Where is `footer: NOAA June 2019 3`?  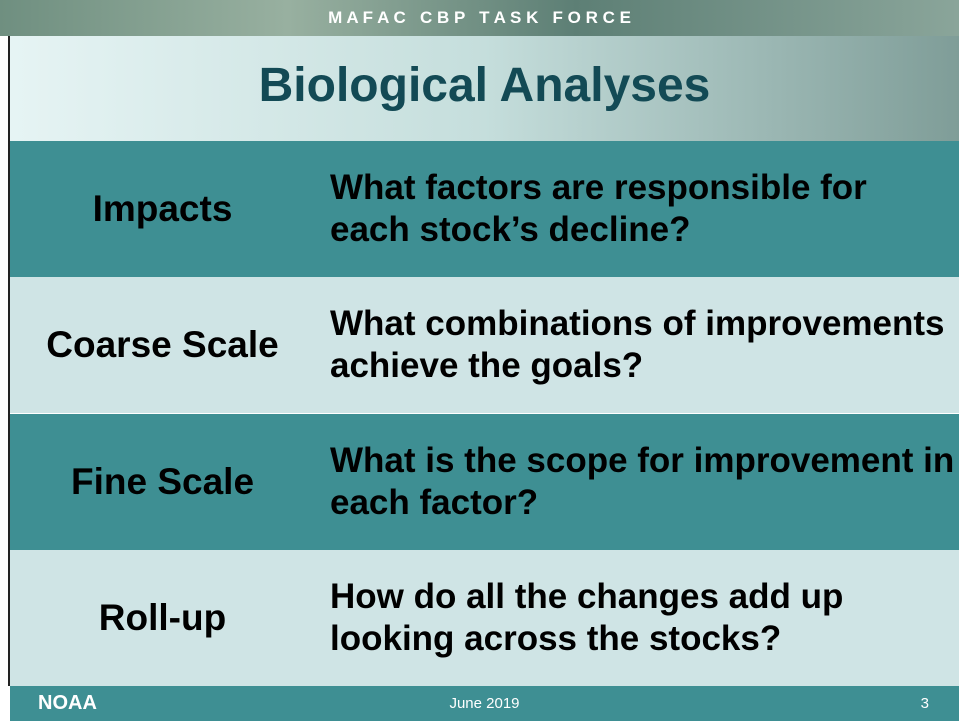 footer: NOAA June 2019 3 is located at coordinates (484, 703).